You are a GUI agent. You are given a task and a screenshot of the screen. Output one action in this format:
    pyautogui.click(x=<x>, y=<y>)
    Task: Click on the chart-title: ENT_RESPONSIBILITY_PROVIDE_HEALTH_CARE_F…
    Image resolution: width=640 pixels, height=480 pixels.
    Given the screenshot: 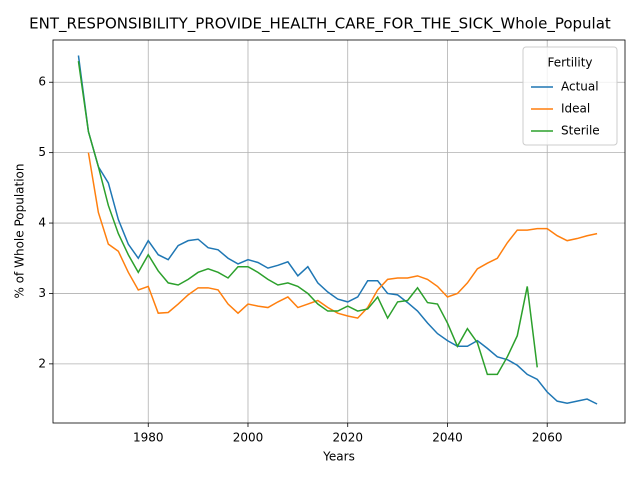 What is the action you would take?
    pyautogui.click(x=320, y=24)
    